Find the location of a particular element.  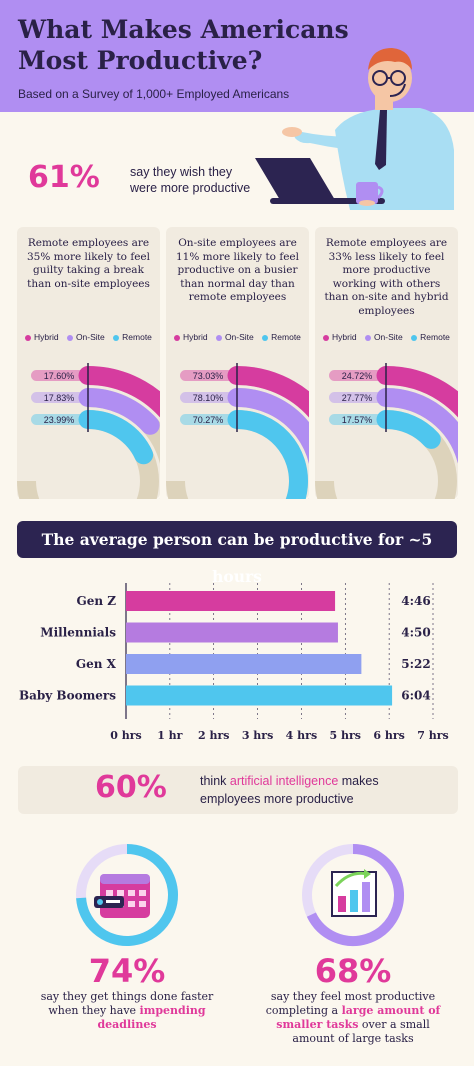

stat-68-value: 68% is located at coordinates (353, 971).